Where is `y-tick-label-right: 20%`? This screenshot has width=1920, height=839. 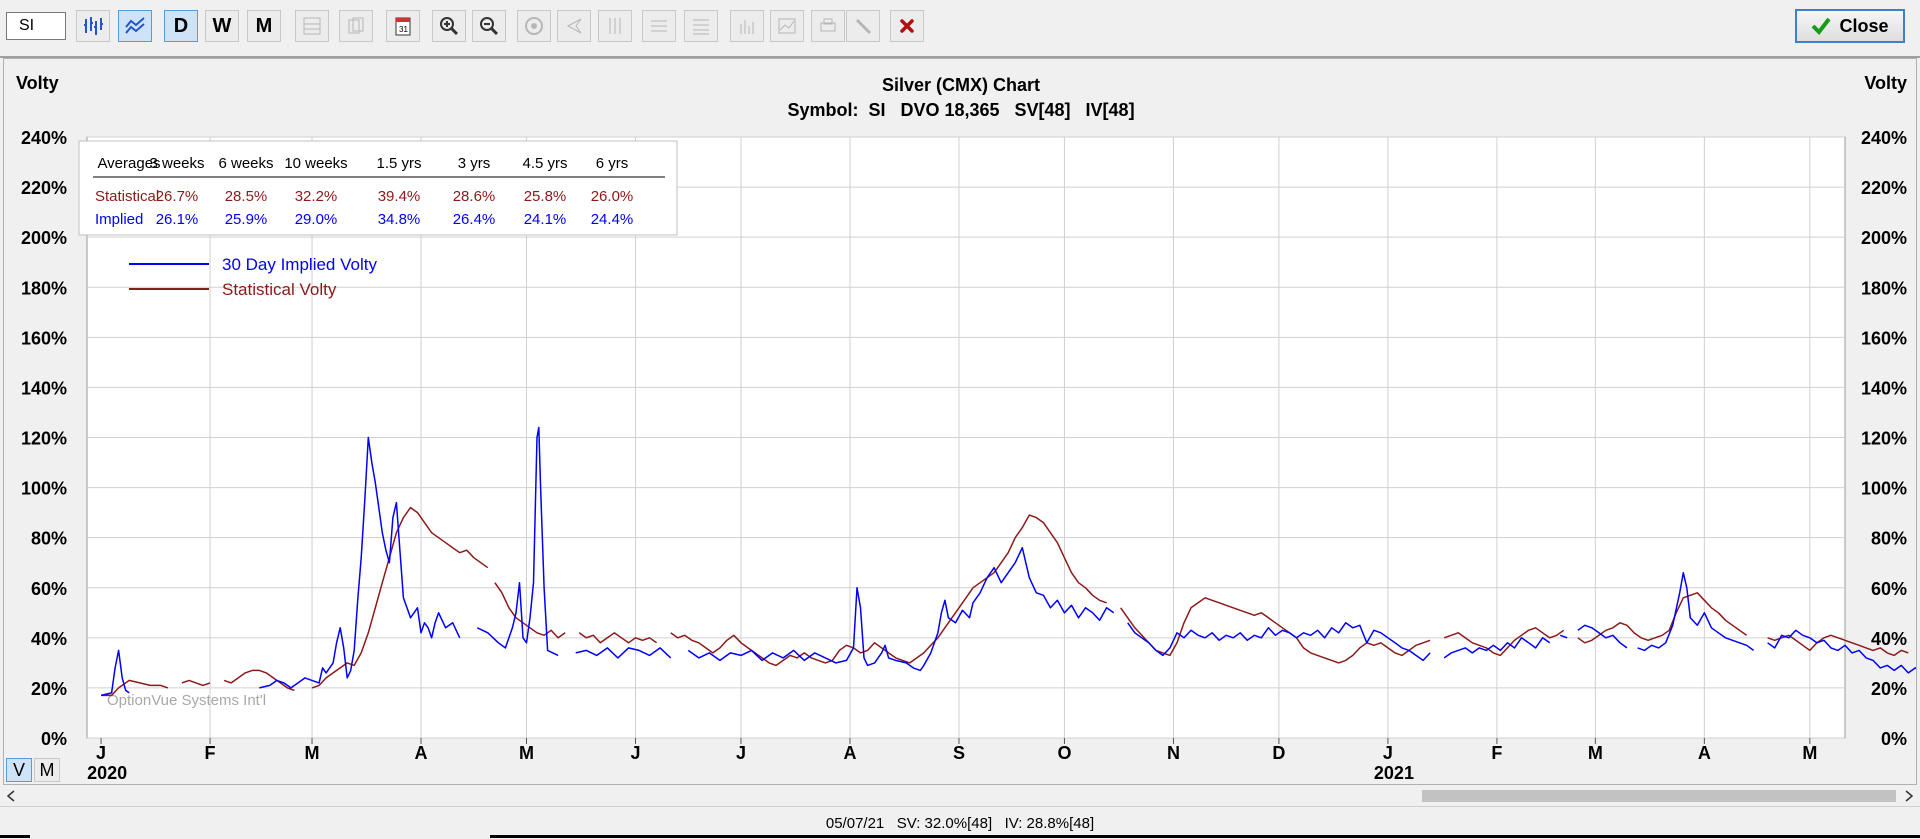
y-tick-label-right: 20% is located at coordinates (1889, 689).